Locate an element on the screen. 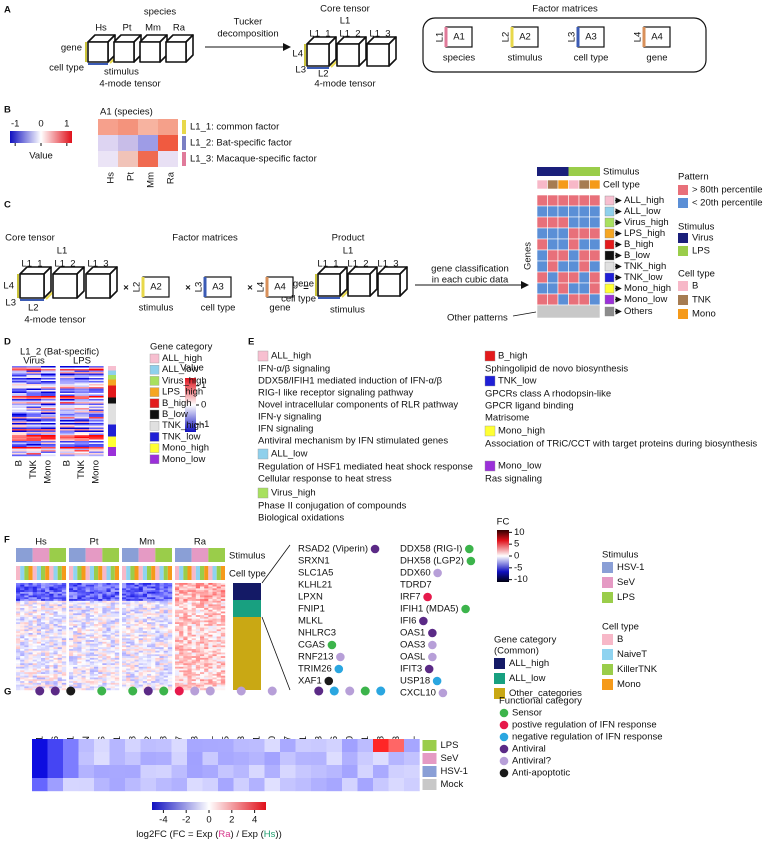  panel-label: D is located at coordinates (7, 342).